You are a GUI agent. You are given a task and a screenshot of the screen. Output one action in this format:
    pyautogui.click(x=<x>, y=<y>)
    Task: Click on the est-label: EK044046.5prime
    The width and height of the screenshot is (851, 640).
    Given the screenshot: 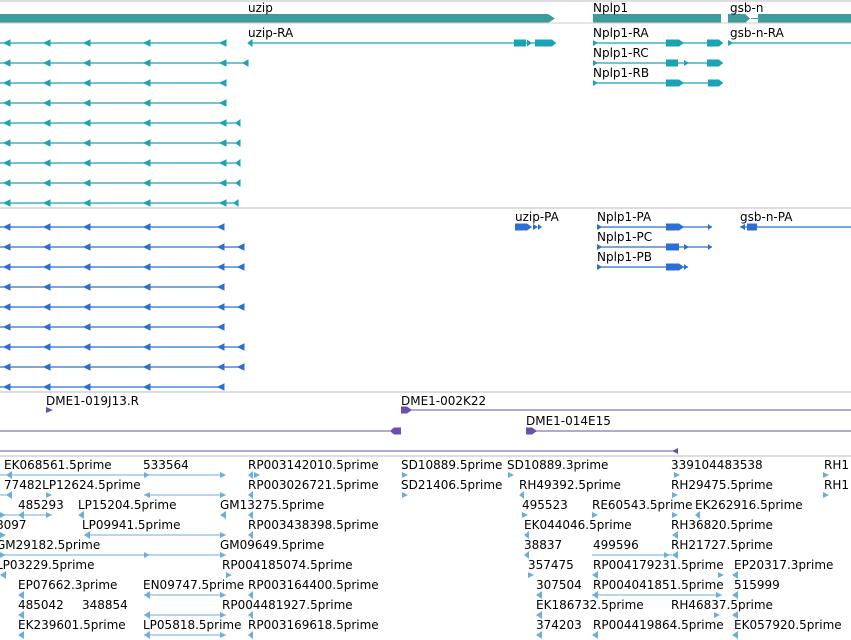 What is the action you would take?
    pyautogui.click(x=578, y=525)
    